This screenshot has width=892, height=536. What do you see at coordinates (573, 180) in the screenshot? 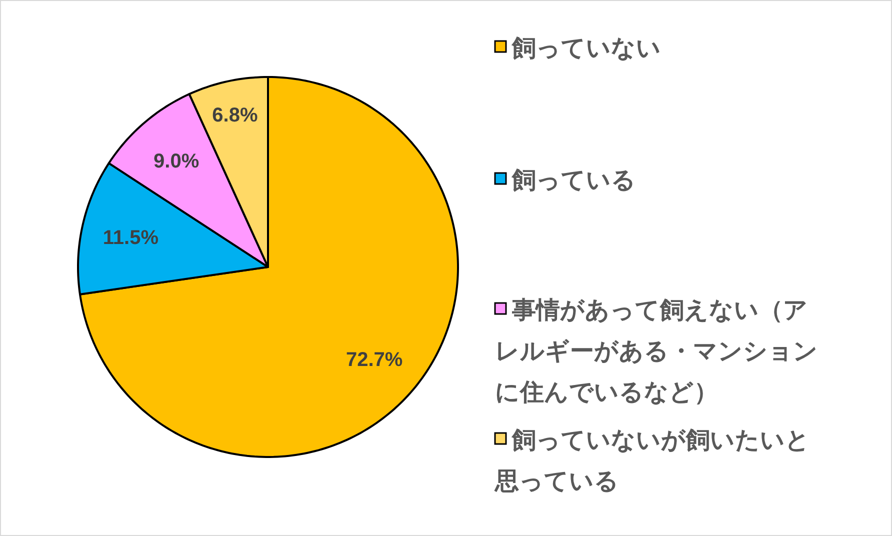
I see `legend-label: 飼っている` at bounding box center [573, 180].